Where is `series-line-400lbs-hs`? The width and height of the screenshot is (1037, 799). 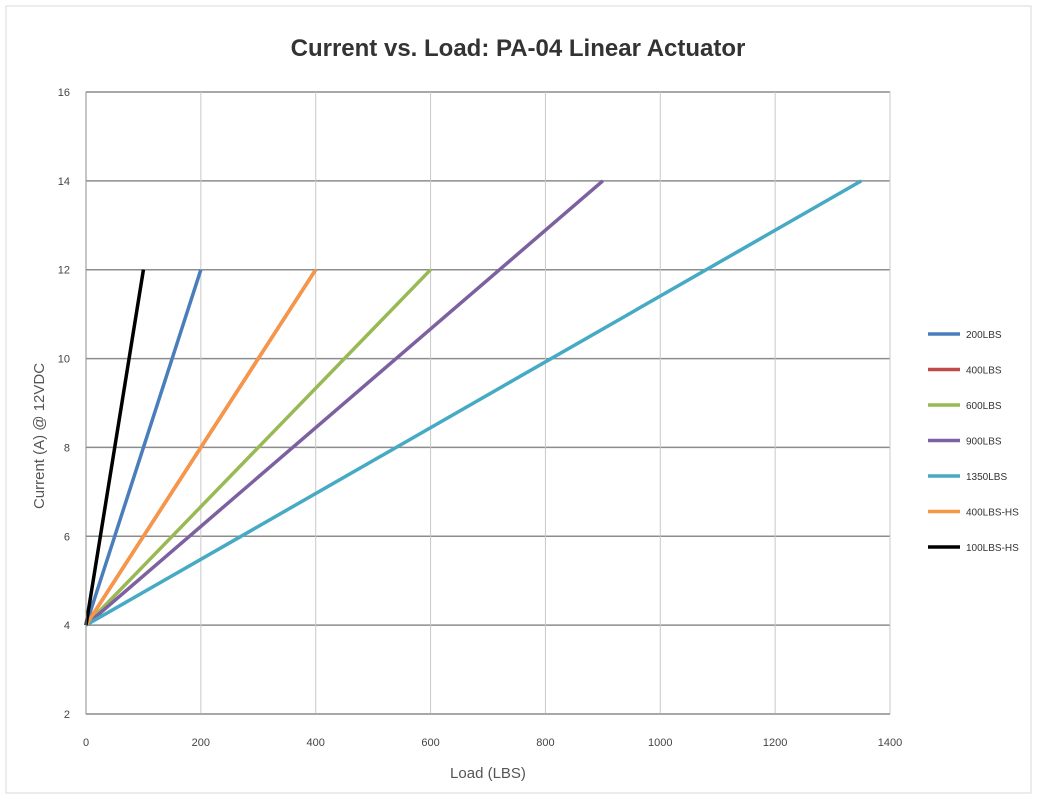 series-line-400lbs-hs is located at coordinates (201, 447).